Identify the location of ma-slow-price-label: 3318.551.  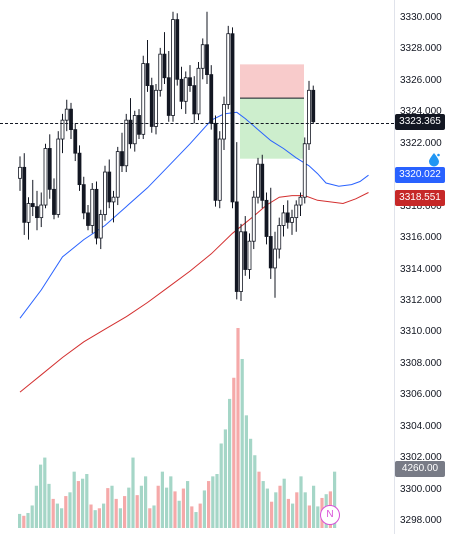
(420, 197).